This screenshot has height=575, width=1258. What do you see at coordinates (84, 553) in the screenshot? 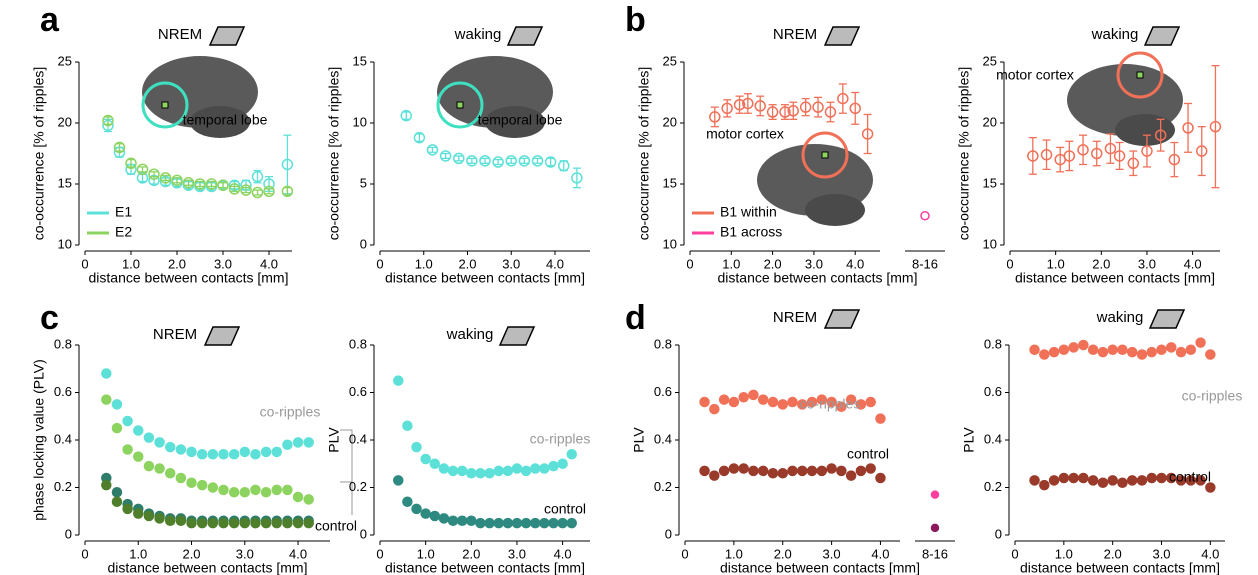
I see `x-tick-label: 0` at bounding box center [84, 553].